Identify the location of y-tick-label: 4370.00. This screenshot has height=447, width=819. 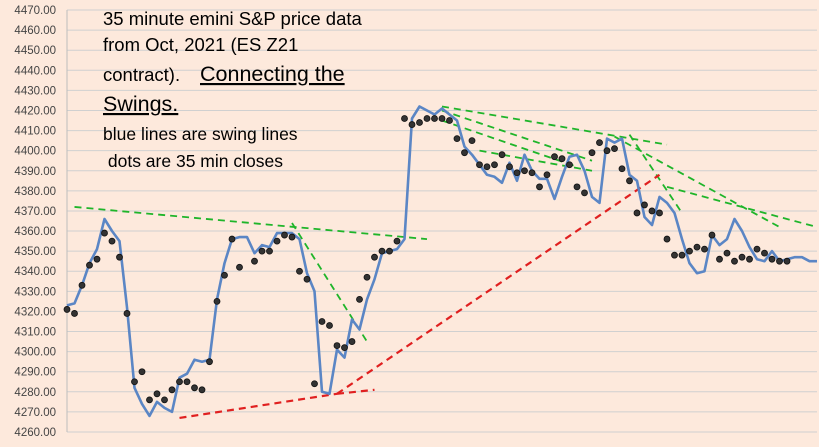
(35, 212).